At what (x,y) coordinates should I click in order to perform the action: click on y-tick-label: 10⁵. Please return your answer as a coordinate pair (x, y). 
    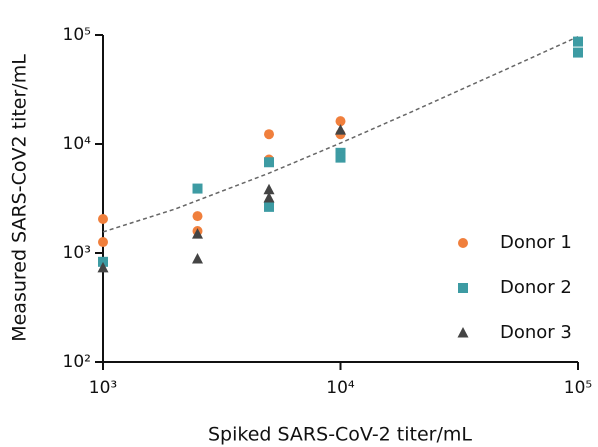
    Looking at the image, I should click on (77, 35).